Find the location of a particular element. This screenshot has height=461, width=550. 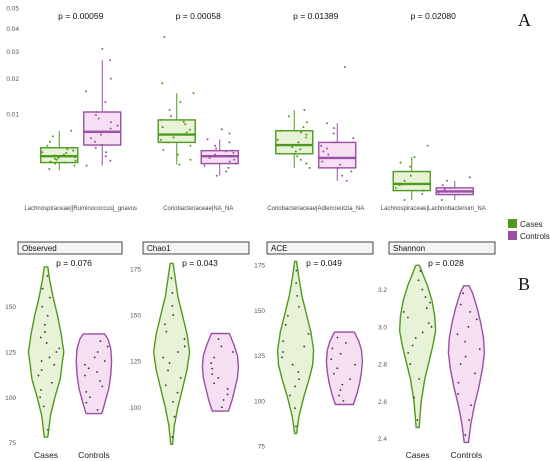

y-tick-label: 2.8 is located at coordinates (382, 365).